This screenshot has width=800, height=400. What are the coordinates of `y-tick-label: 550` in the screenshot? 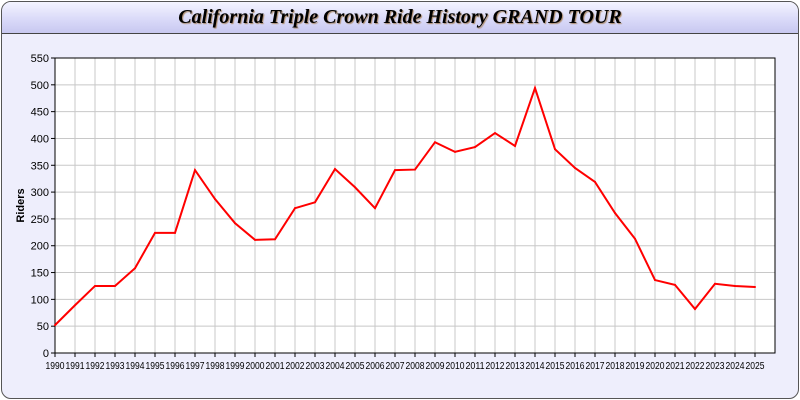 It's located at (40, 59).